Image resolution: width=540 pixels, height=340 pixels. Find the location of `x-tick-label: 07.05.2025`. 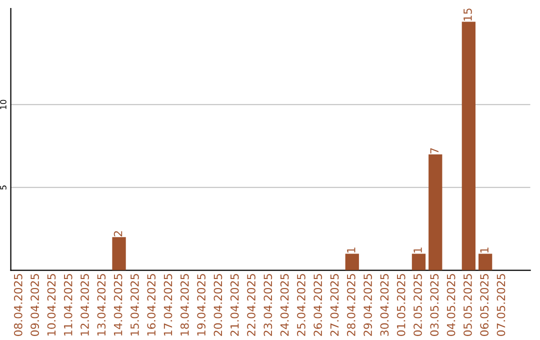

x-tick-label: 07.05.2025 is located at coordinates (501, 305).